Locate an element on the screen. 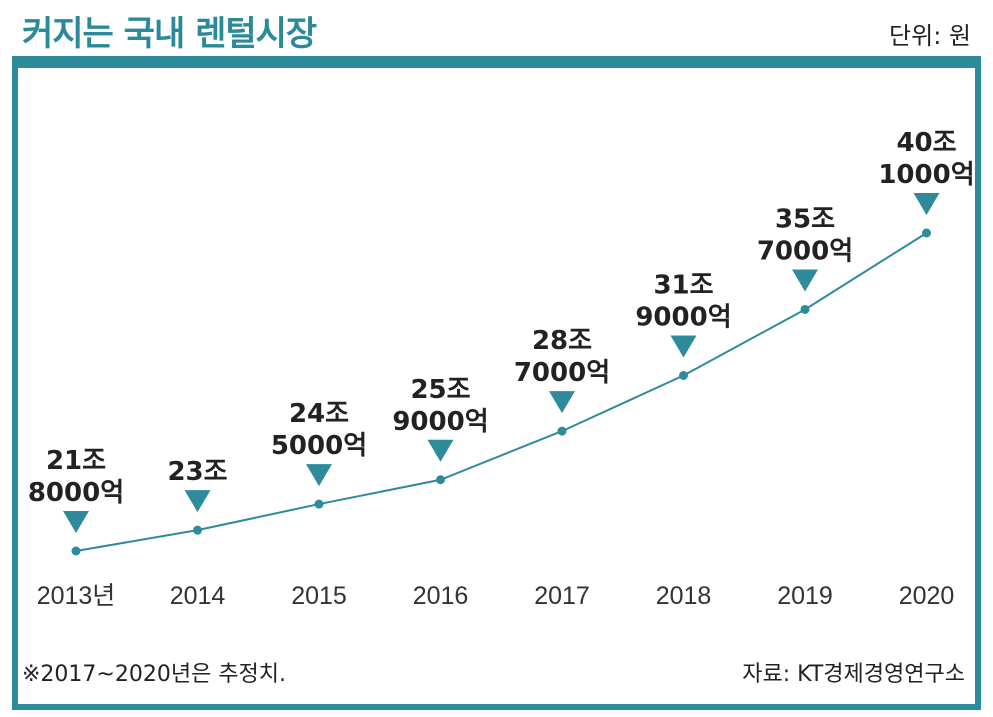 This screenshot has width=993, height=717. data-label: 40조 is located at coordinates (926, 143).